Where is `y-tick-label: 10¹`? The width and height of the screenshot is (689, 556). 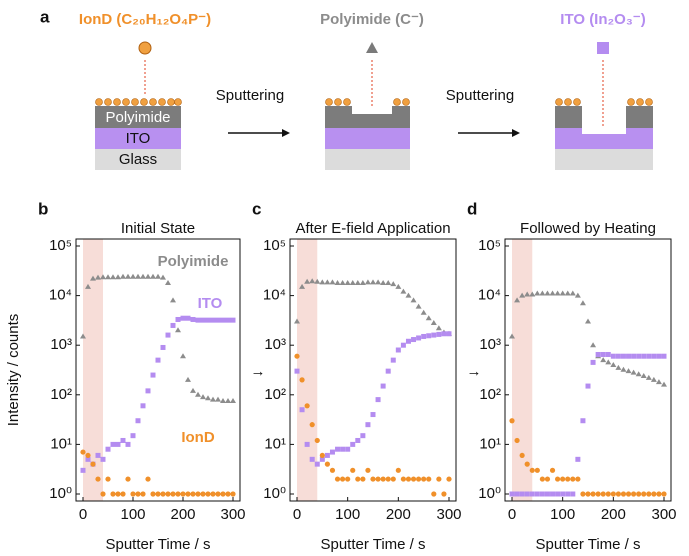 y-tick-label: 10¹ is located at coordinates (61, 443).